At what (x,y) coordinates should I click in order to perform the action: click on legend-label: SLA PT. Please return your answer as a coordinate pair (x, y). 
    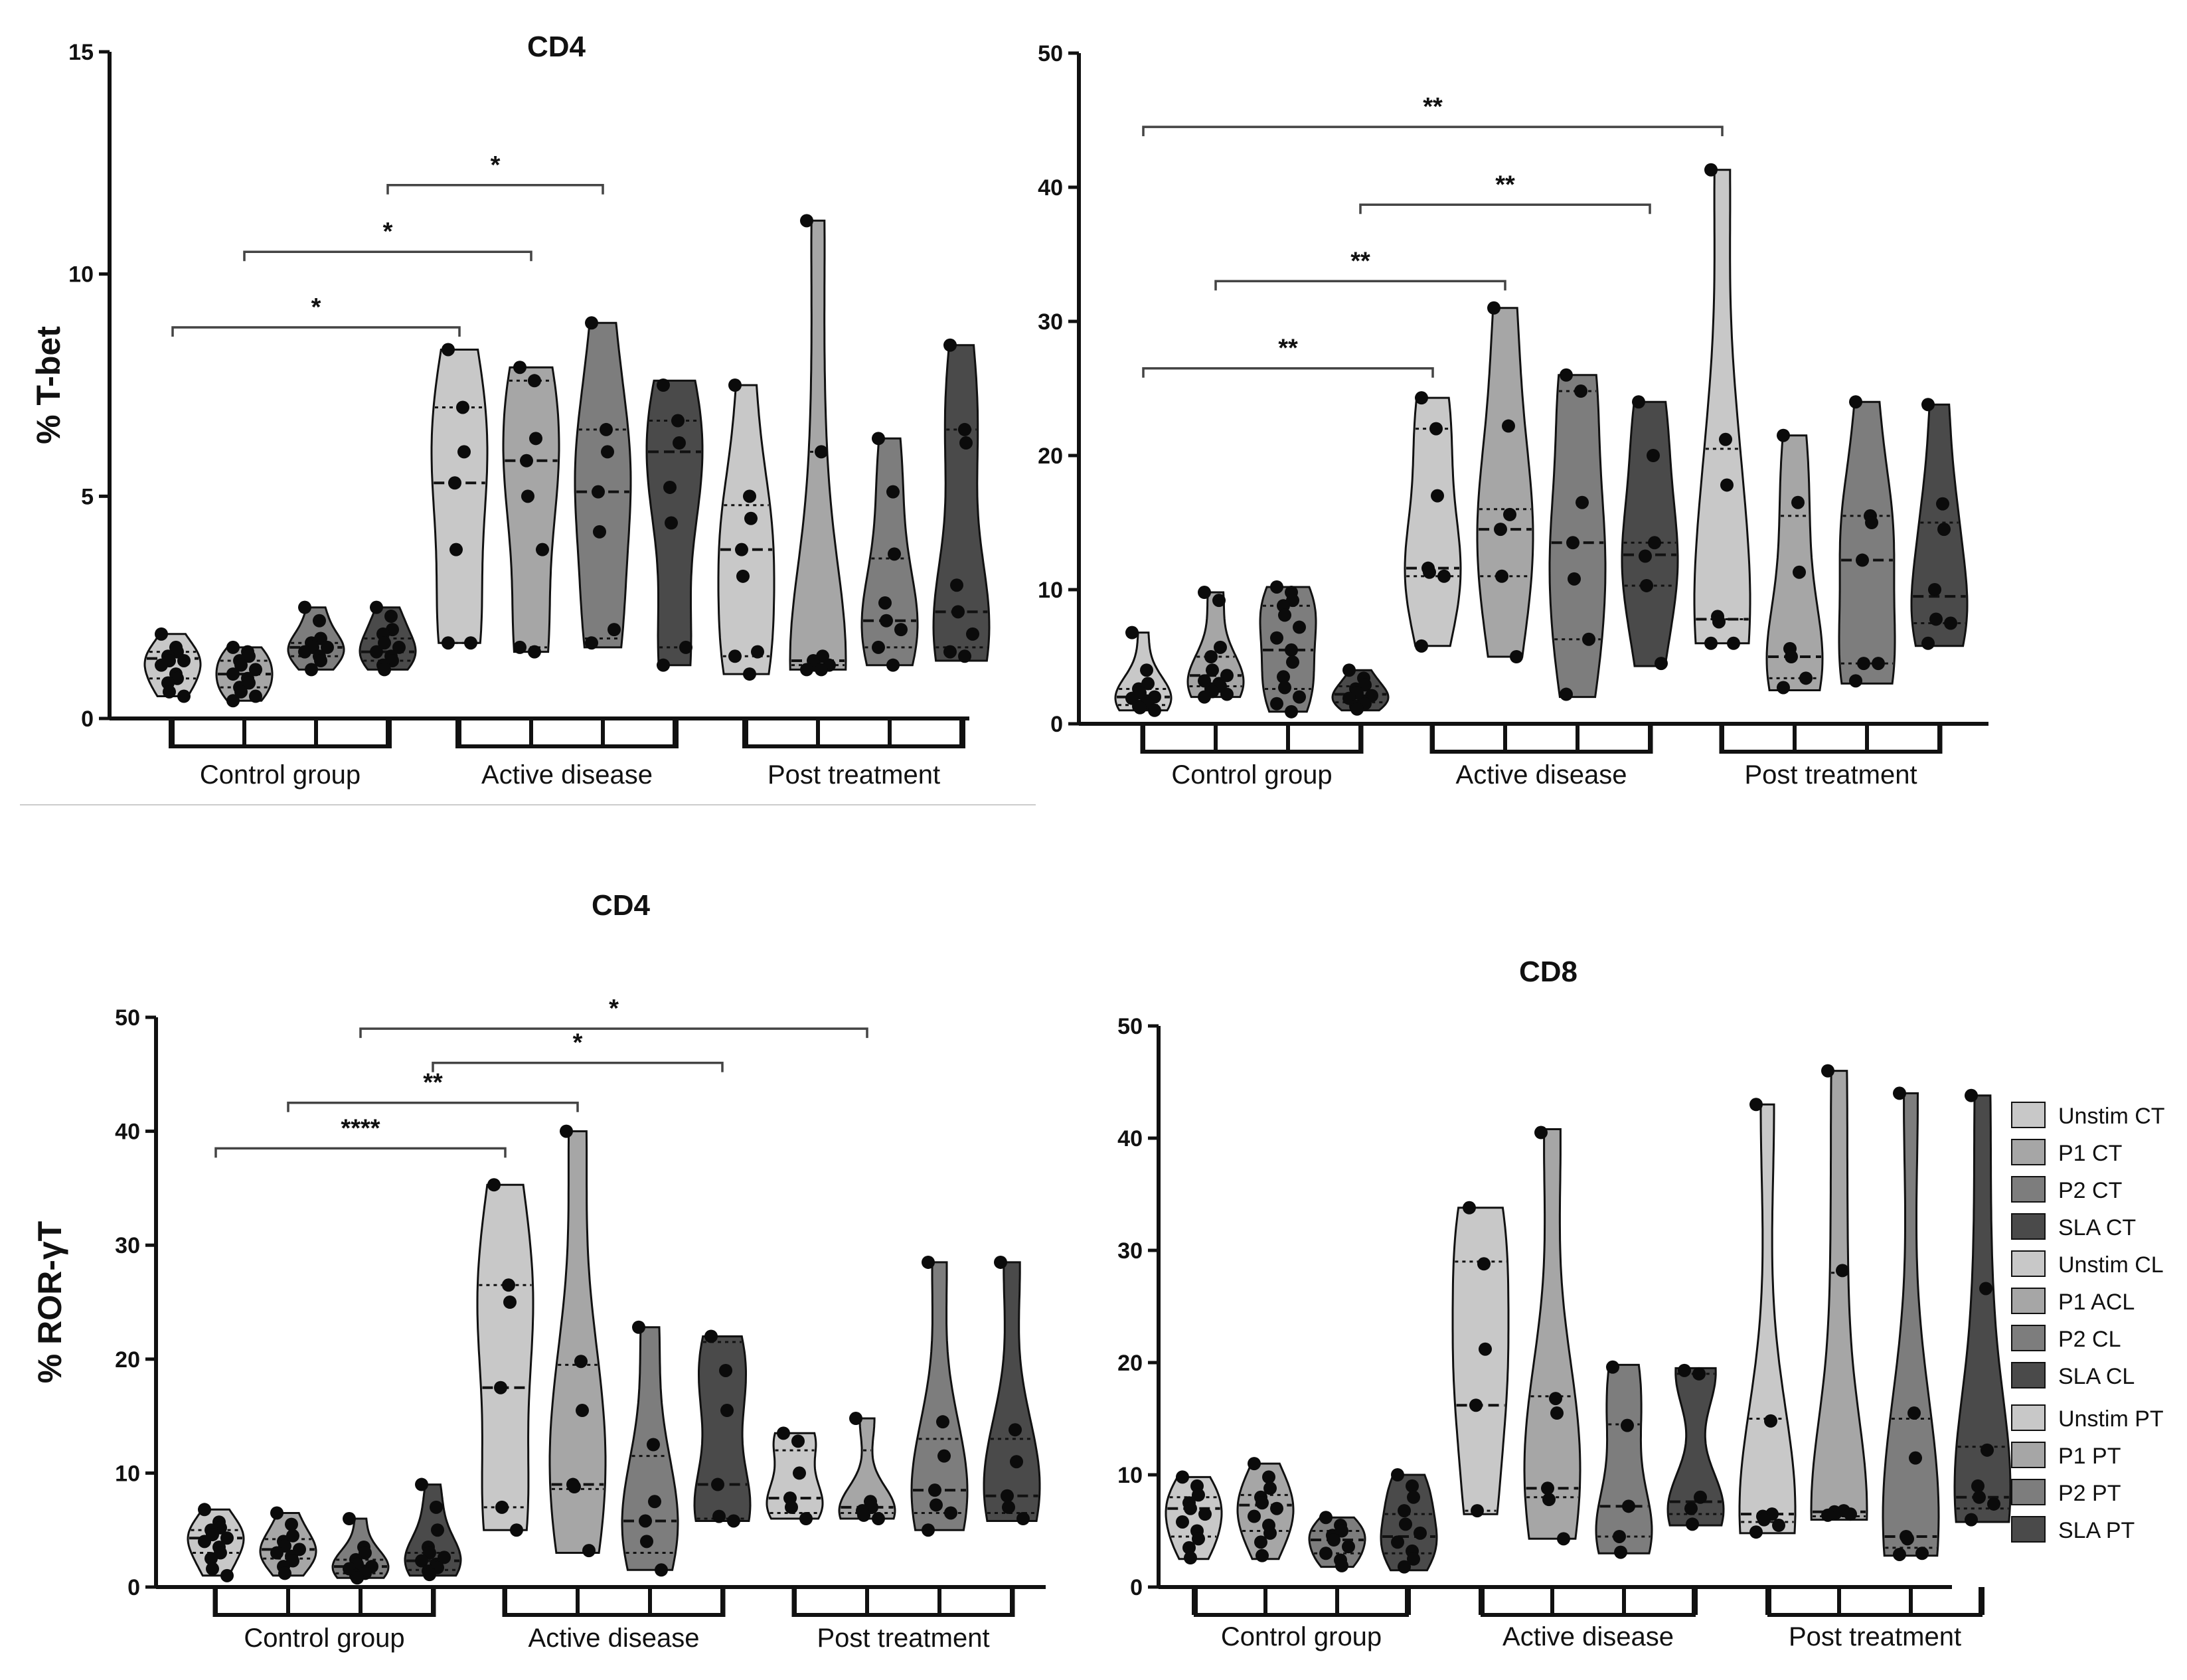
    Looking at the image, I should click on (2096, 1530).